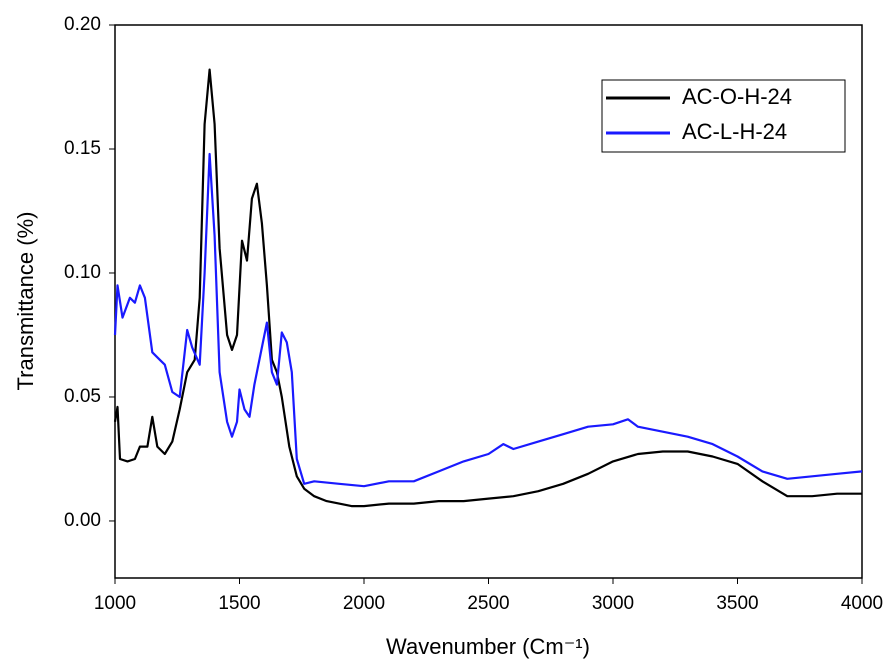 This screenshot has width=892, height=669. Describe the element at coordinates (737, 603) in the screenshot. I see `x-tick-label: 3500` at that location.